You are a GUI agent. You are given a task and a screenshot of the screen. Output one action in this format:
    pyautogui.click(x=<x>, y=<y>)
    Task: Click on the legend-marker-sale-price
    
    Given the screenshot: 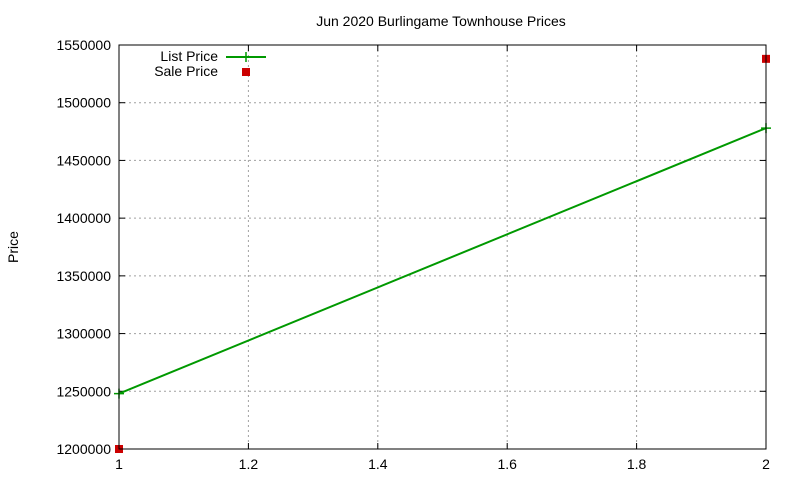 What is the action you would take?
    pyautogui.click(x=246, y=72)
    